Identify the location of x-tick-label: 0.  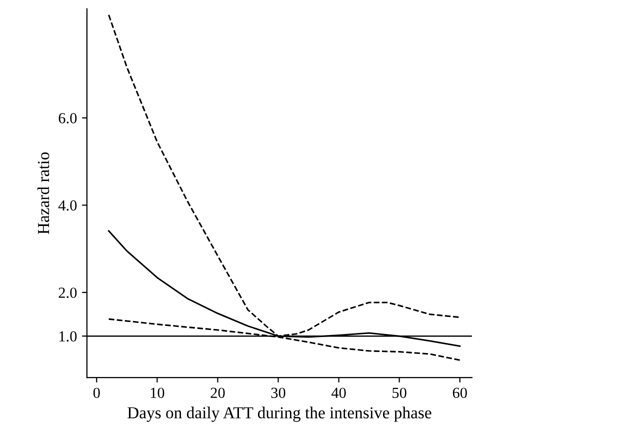
(96, 393).